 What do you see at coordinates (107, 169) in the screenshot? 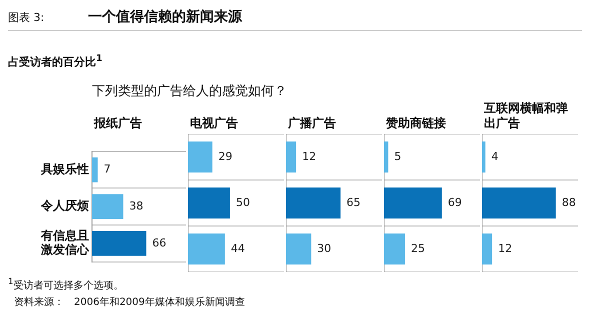
I see `data-label: 7` at bounding box center [107, 169].